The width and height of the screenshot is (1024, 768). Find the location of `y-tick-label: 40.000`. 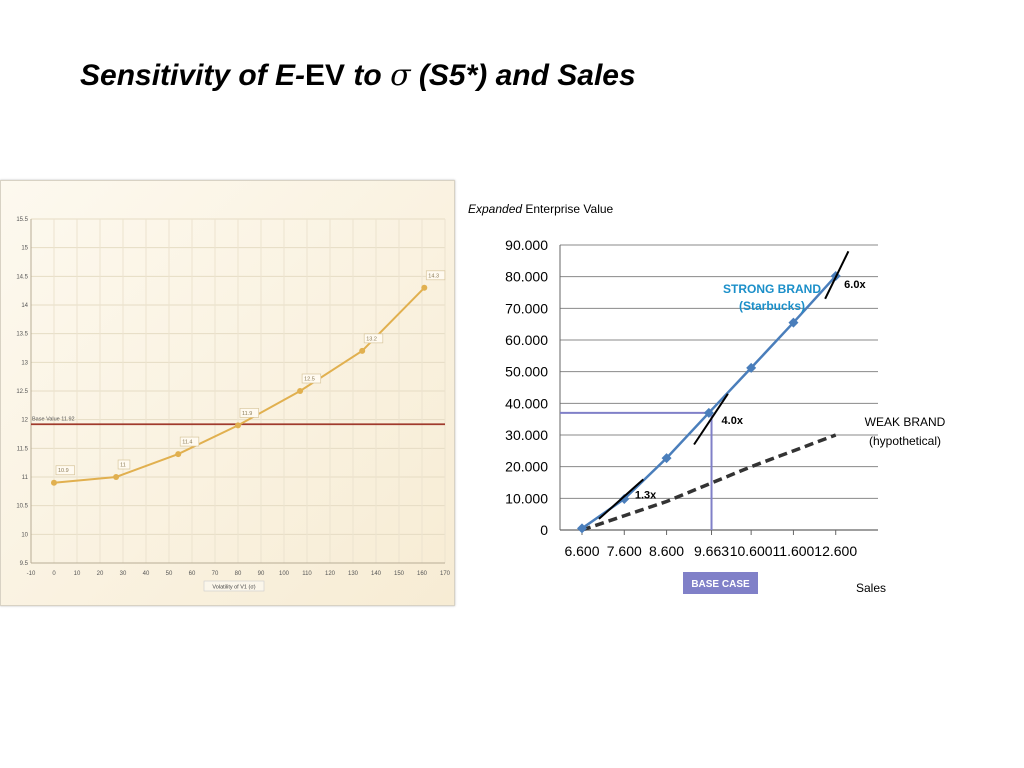

y-tick-label: 40.000 is located at coordinates (526, 403).